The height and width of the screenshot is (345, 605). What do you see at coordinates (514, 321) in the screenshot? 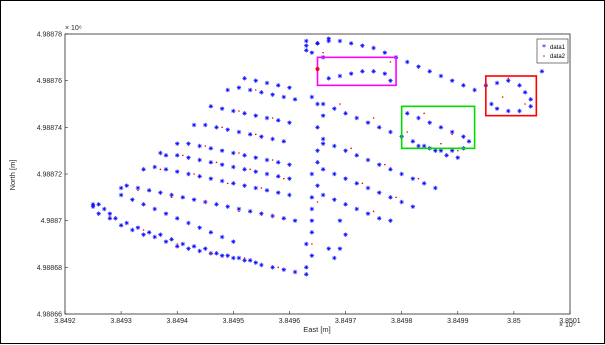
I see `x-tick-label: 3.85` at bounding box center [514, 321].